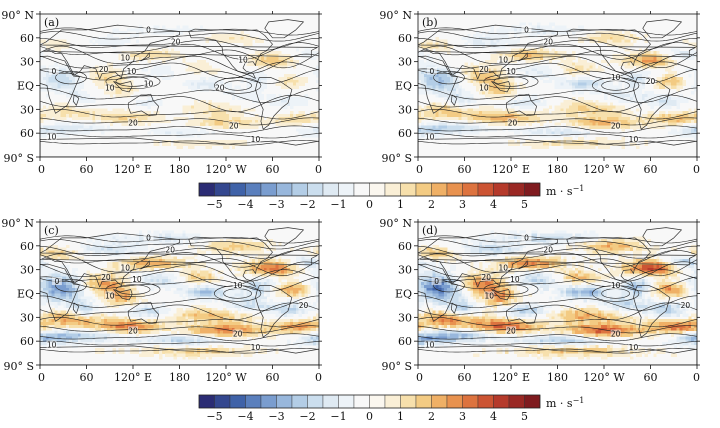 Image resolution: width=720 pixels, height=428 pixels. Describe the element at coordinates (524, 416) in the screenshot. I see `colorbar-tick-label: 5` at that location.